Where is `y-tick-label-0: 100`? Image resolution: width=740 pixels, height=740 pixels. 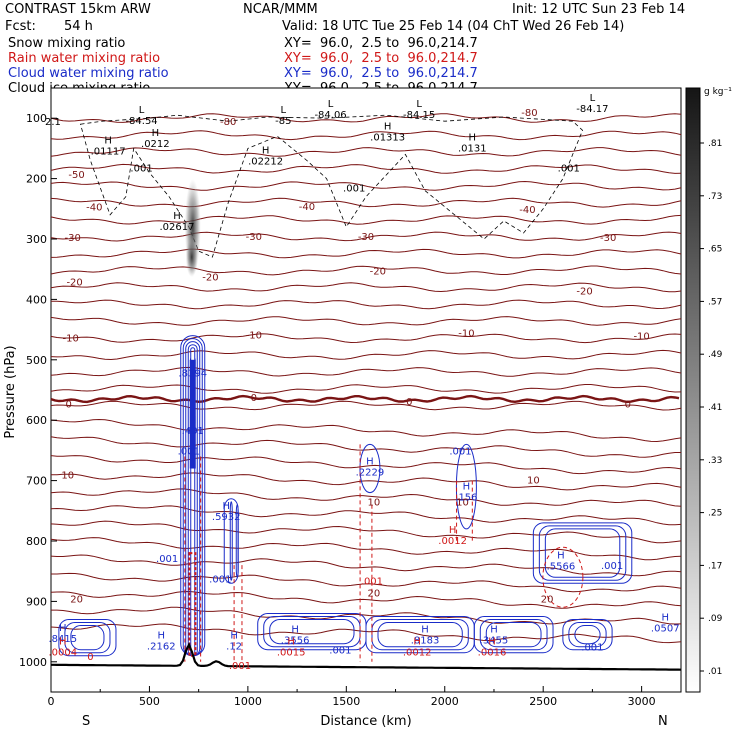
y-tick-label-0: 100 is located at coordinates (36, 118).